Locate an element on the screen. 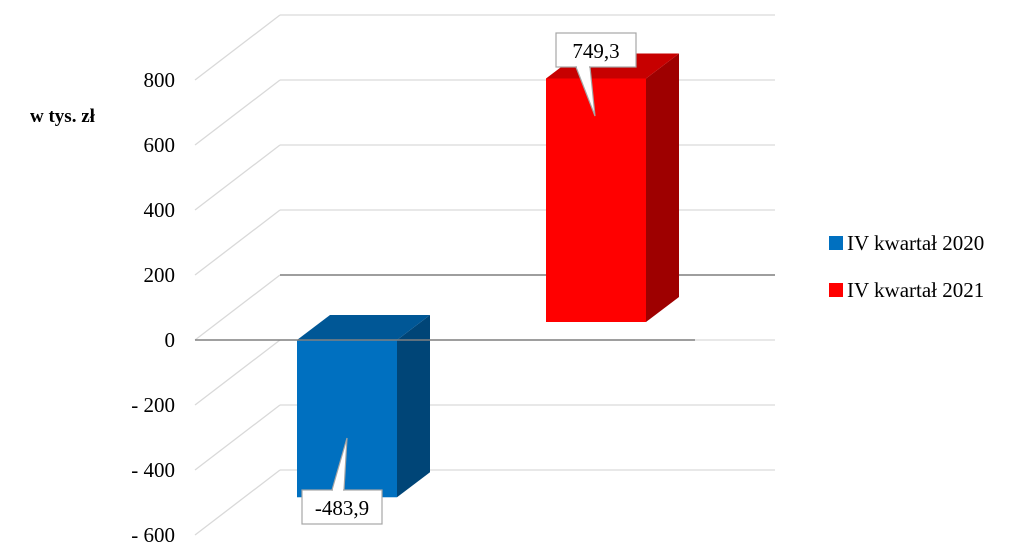 The width and height of the screenshot is (1023, 545). y-tick-label: 800 is located at coordinates (160, 80).